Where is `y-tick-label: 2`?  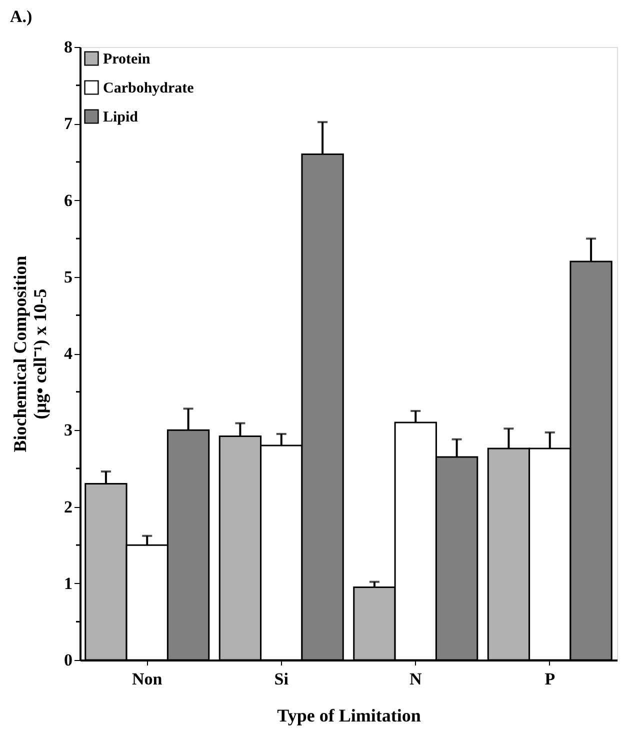 y-tick-label: 2 is located at coordinates (68, 506).